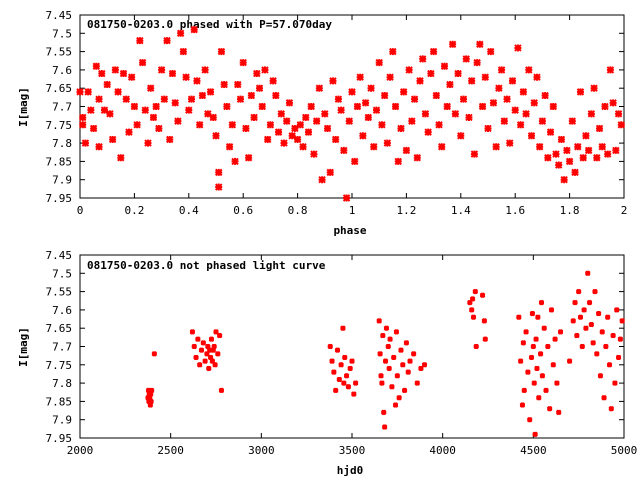 This screenshot has height=480, width=640. I want to click on x-tick-label: 0.4, so click(189, 210).